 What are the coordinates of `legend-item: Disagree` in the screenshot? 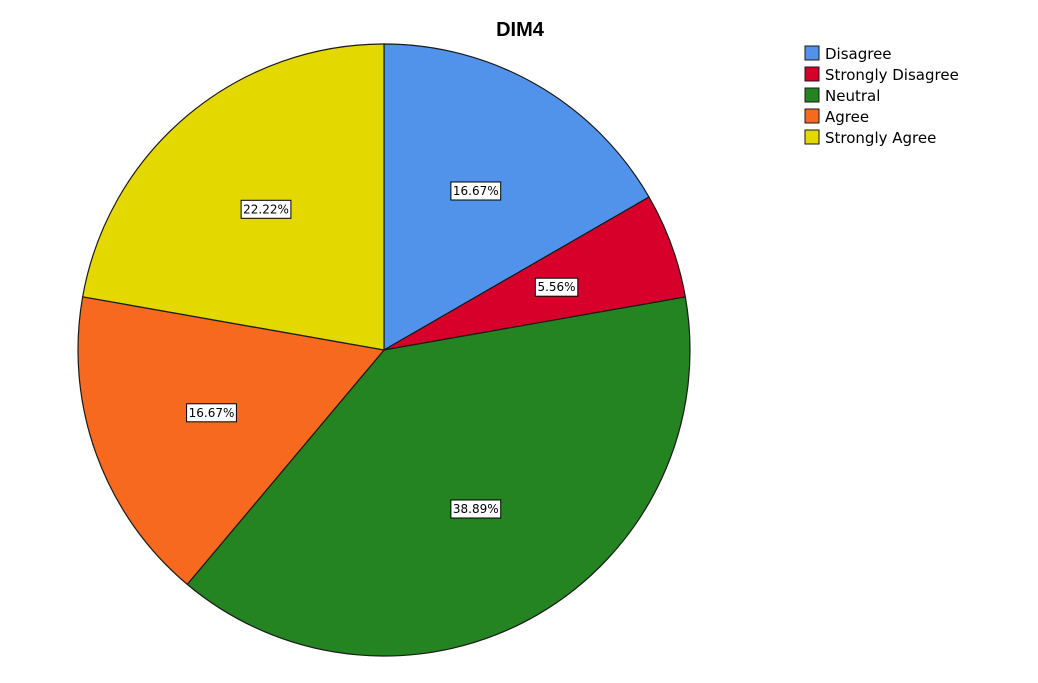 It's located at (848, 54).